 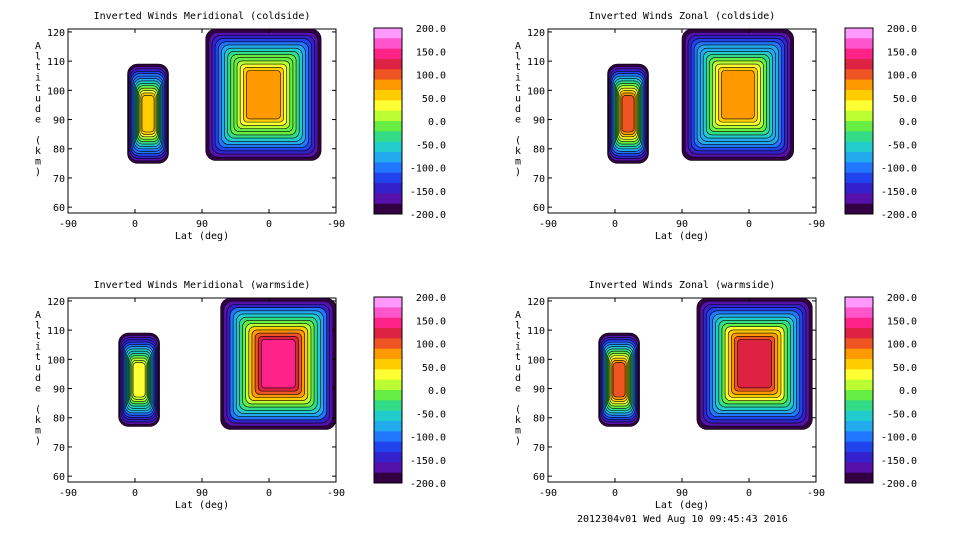 What do you see at coordinates (682, 285) in the screenshot?
I see `panel-title: Inverted Winds Zonal (warmside)` at bounding box center [682, 285].